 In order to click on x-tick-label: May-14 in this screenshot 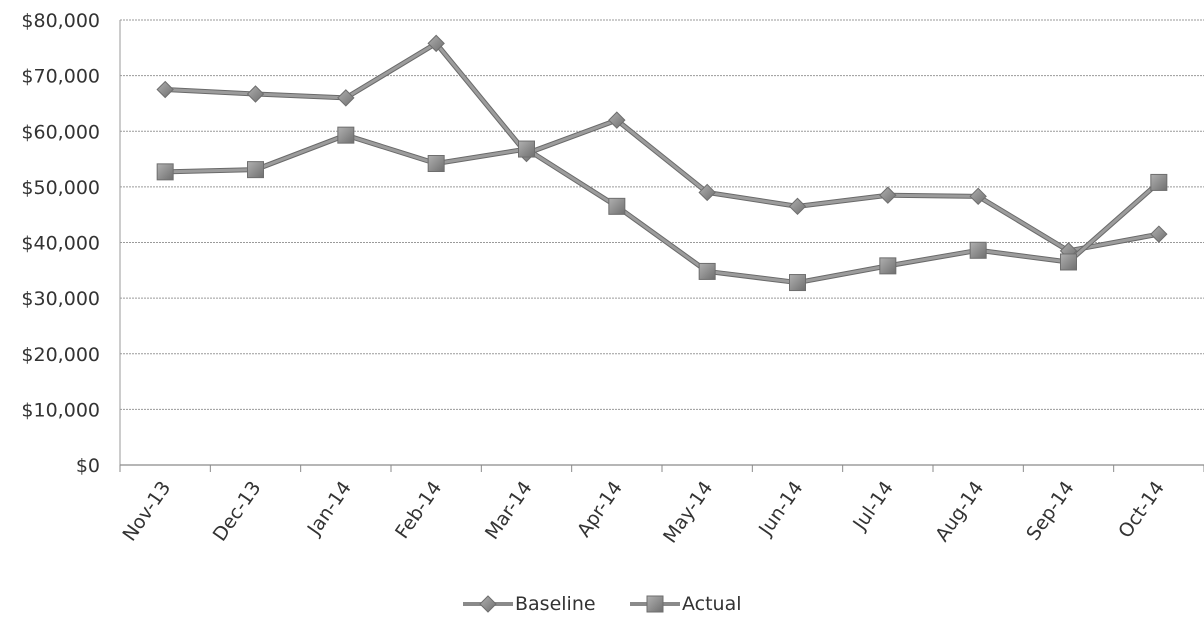, I will do `click(688, 512)`.